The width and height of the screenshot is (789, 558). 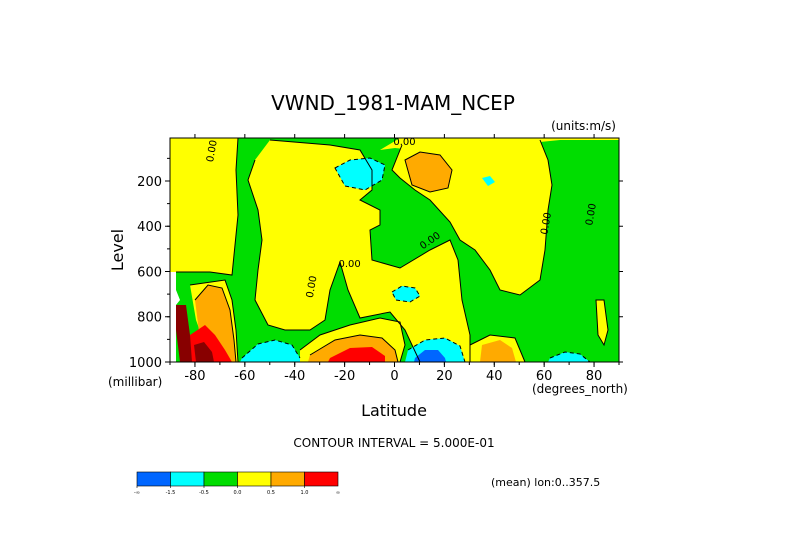 I want to click on colorbar: -∞ -1.5 -0.5 0.0 0.5 1.0 ∞, so click(x=237, y=483).